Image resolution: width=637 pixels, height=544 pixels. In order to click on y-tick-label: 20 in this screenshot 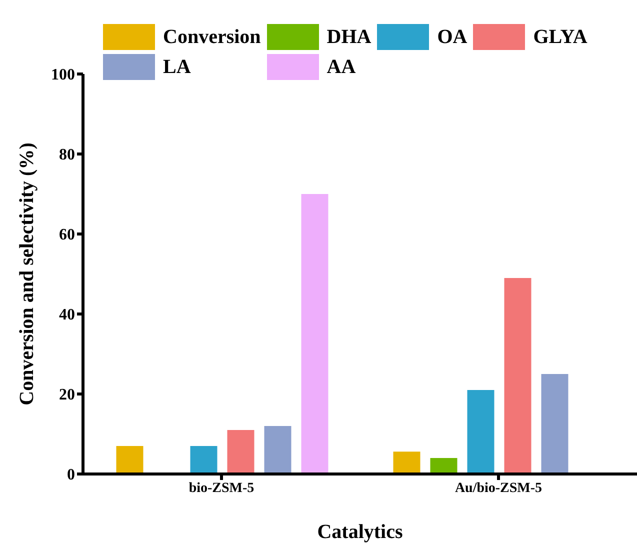, I will do `click(67, 395)`.